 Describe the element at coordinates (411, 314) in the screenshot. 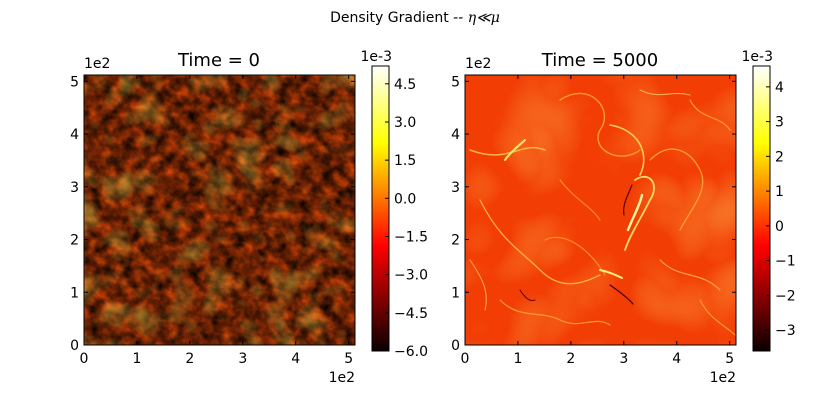

I see `colorbar-tick-label: −4.5` at that location.